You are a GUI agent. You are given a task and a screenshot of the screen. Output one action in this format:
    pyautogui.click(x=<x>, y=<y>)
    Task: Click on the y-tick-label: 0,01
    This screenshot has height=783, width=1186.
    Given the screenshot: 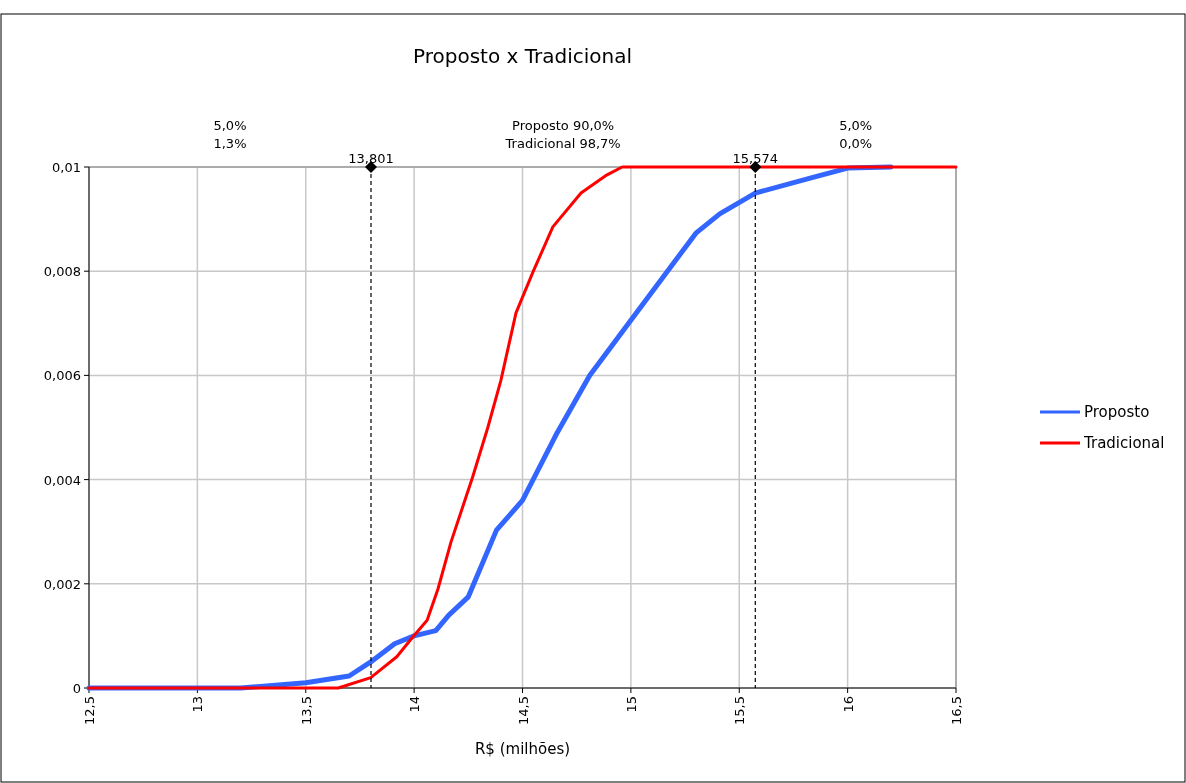 What is the action you would take?
    pyautogui.click(x=66, y=167)
    